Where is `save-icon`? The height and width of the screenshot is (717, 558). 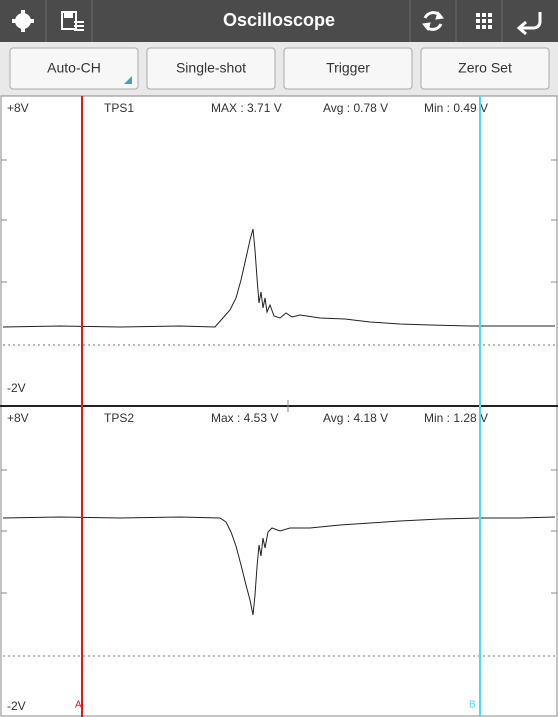 save-icon is located at coordinates (72, 21).